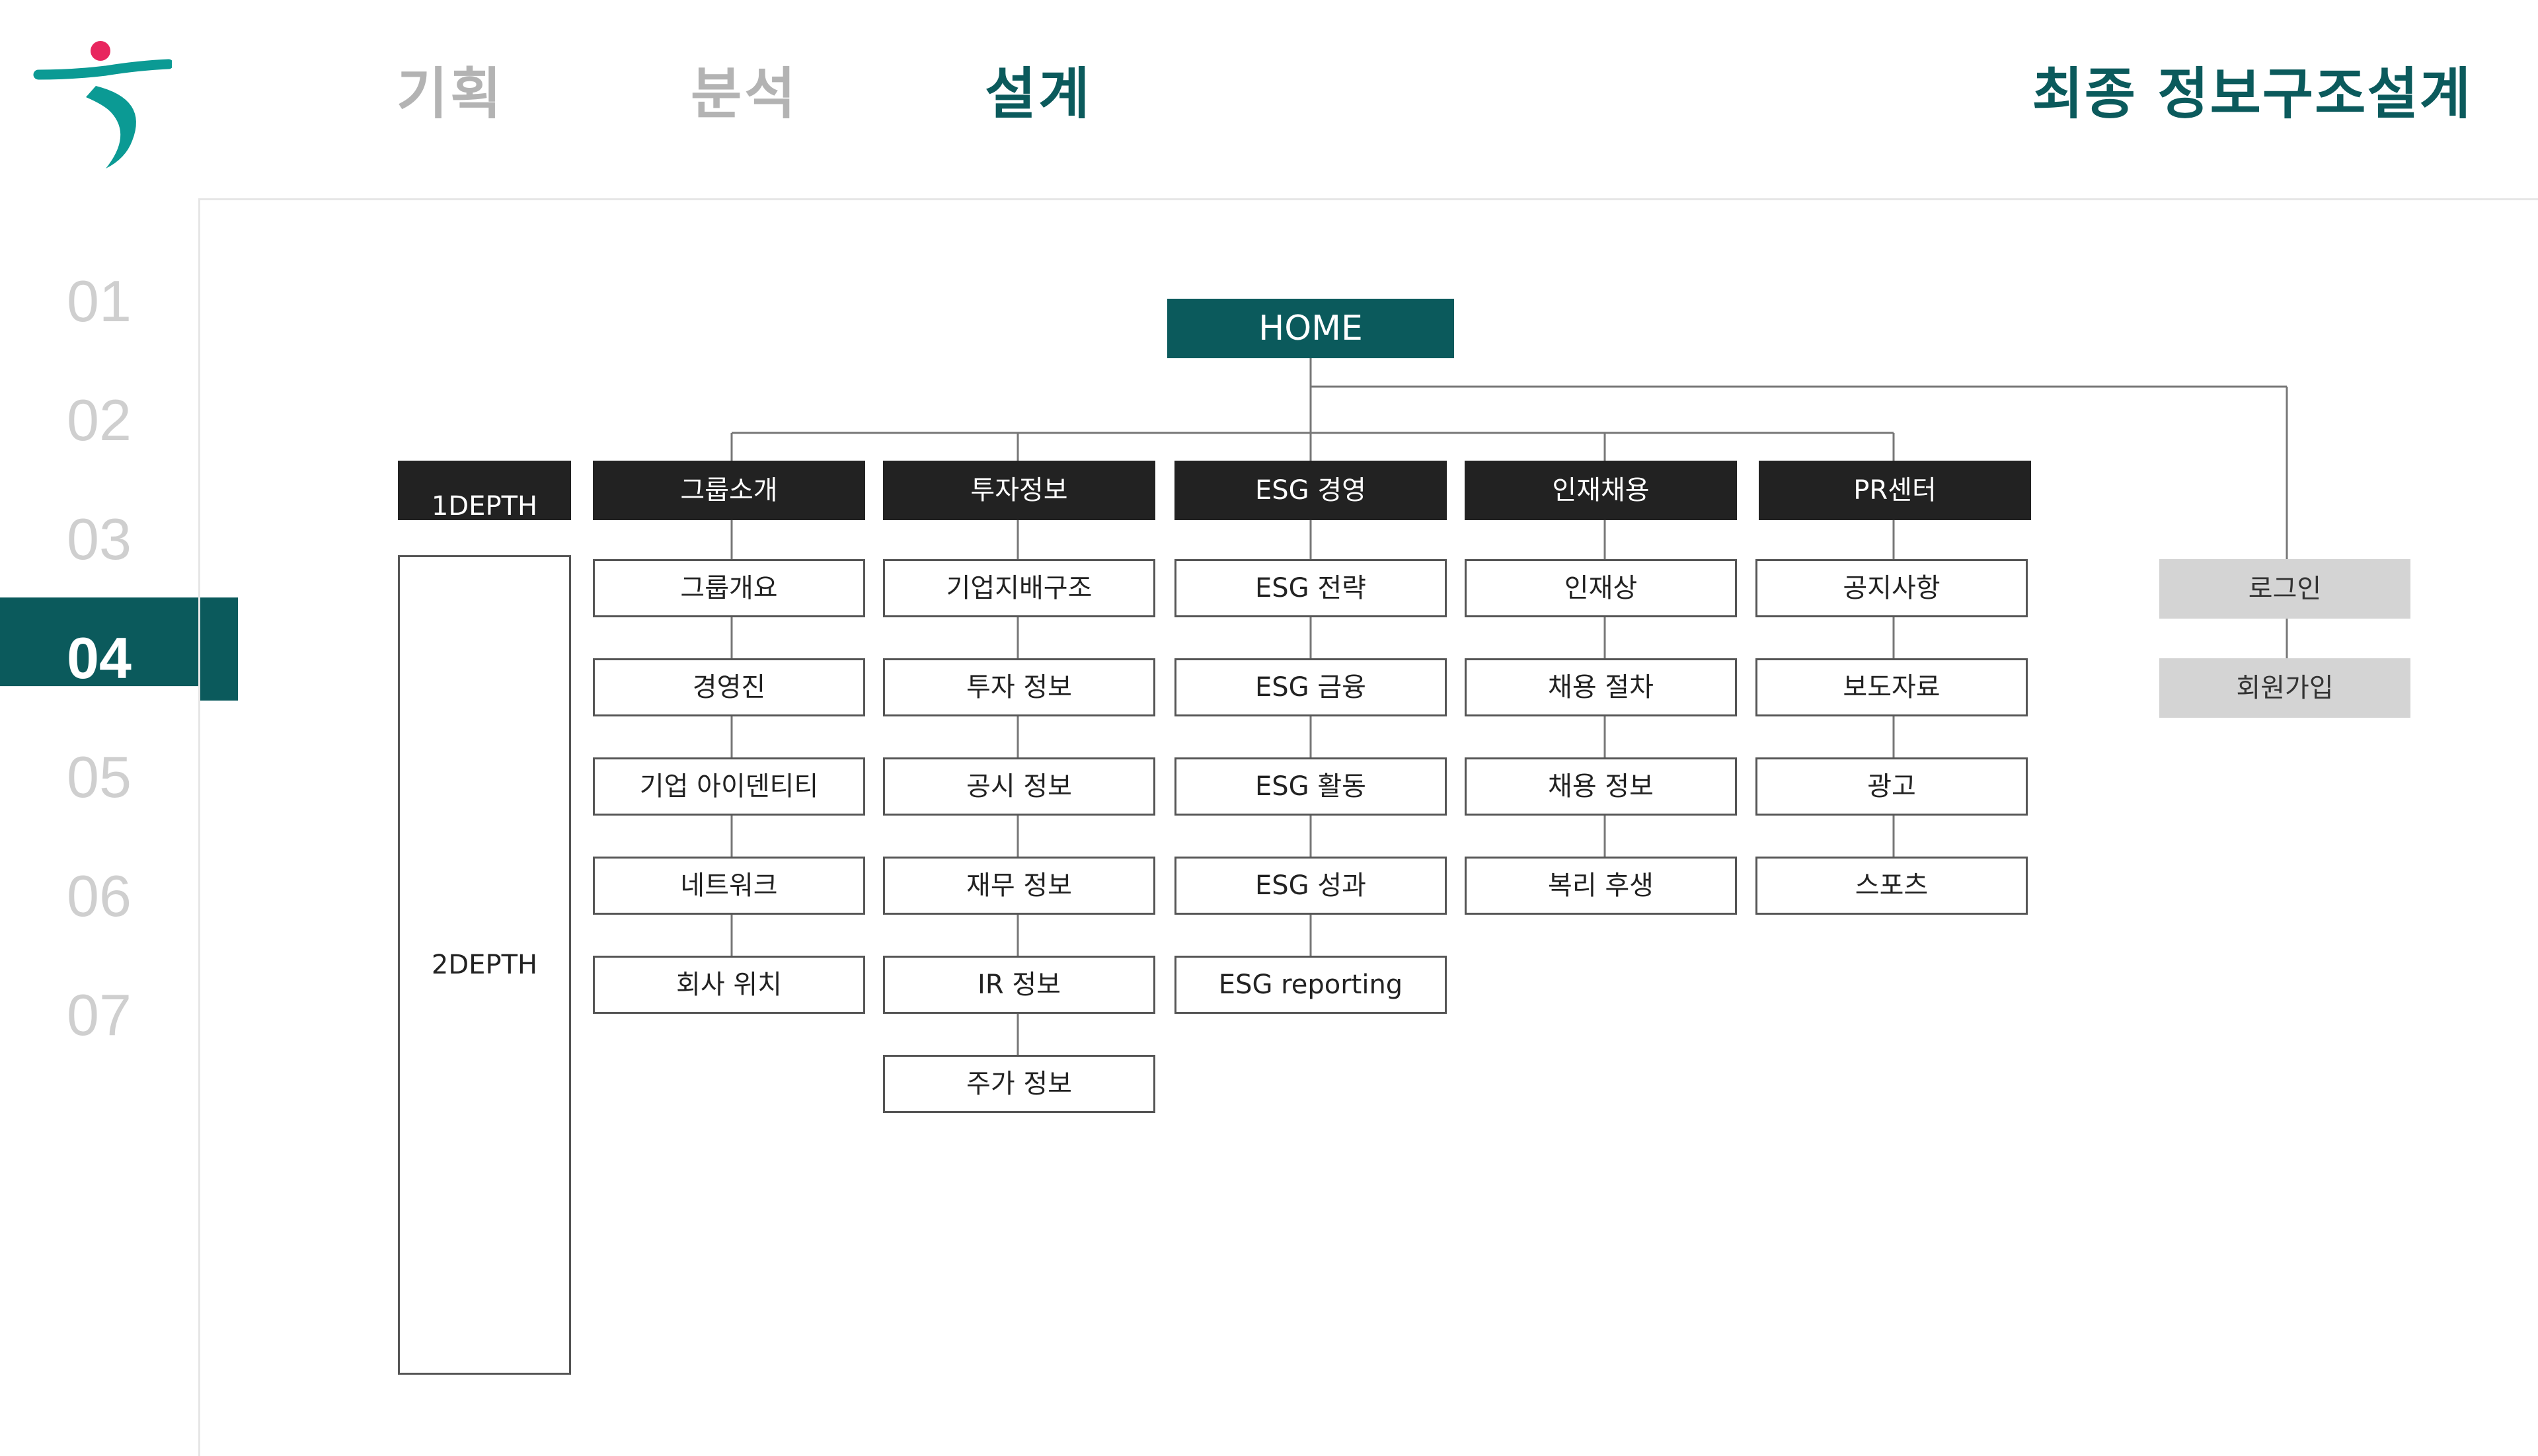  I want to click on node-network: 네트워크, so click(729, 886).